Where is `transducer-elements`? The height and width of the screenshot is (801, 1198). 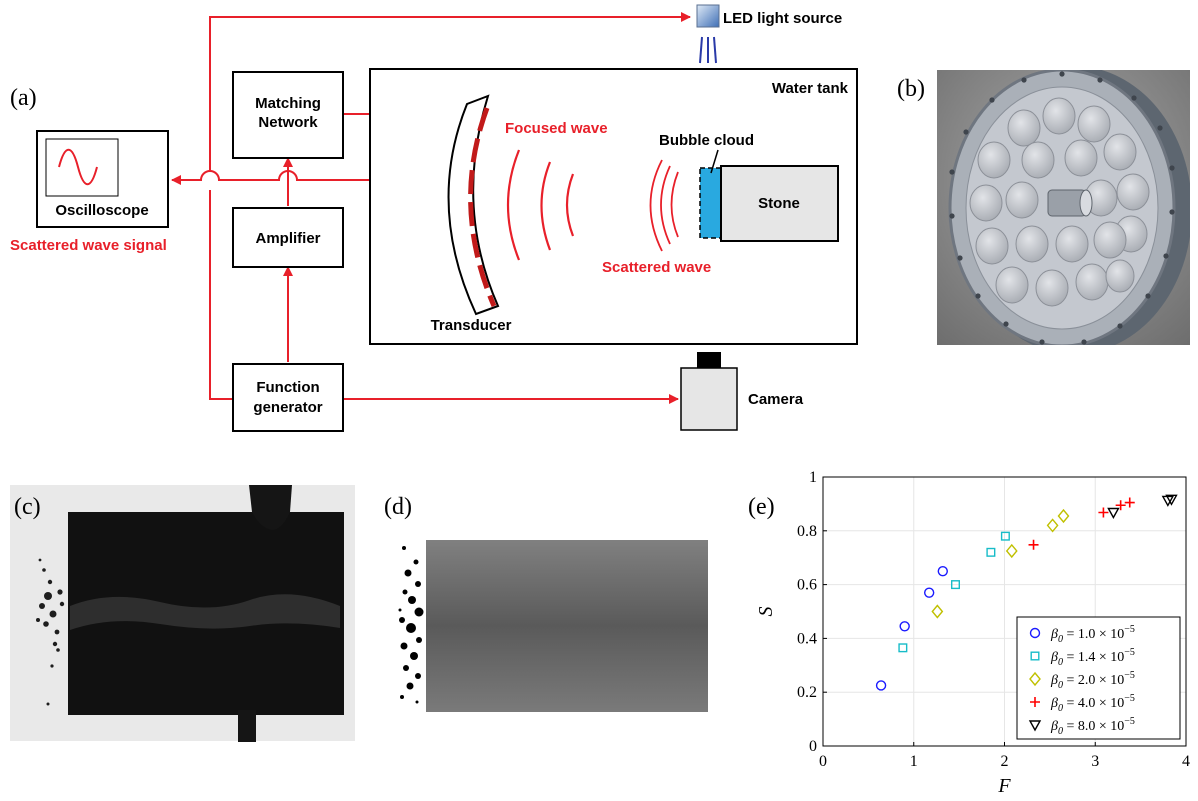 transducer-elements is located at coordinates (482, 207).